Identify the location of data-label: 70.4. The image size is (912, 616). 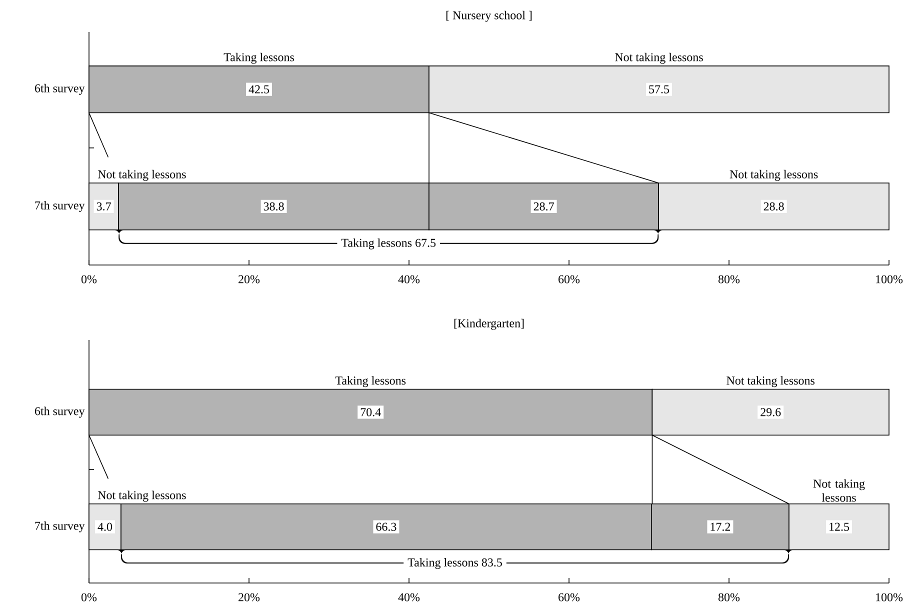
(370, 412).